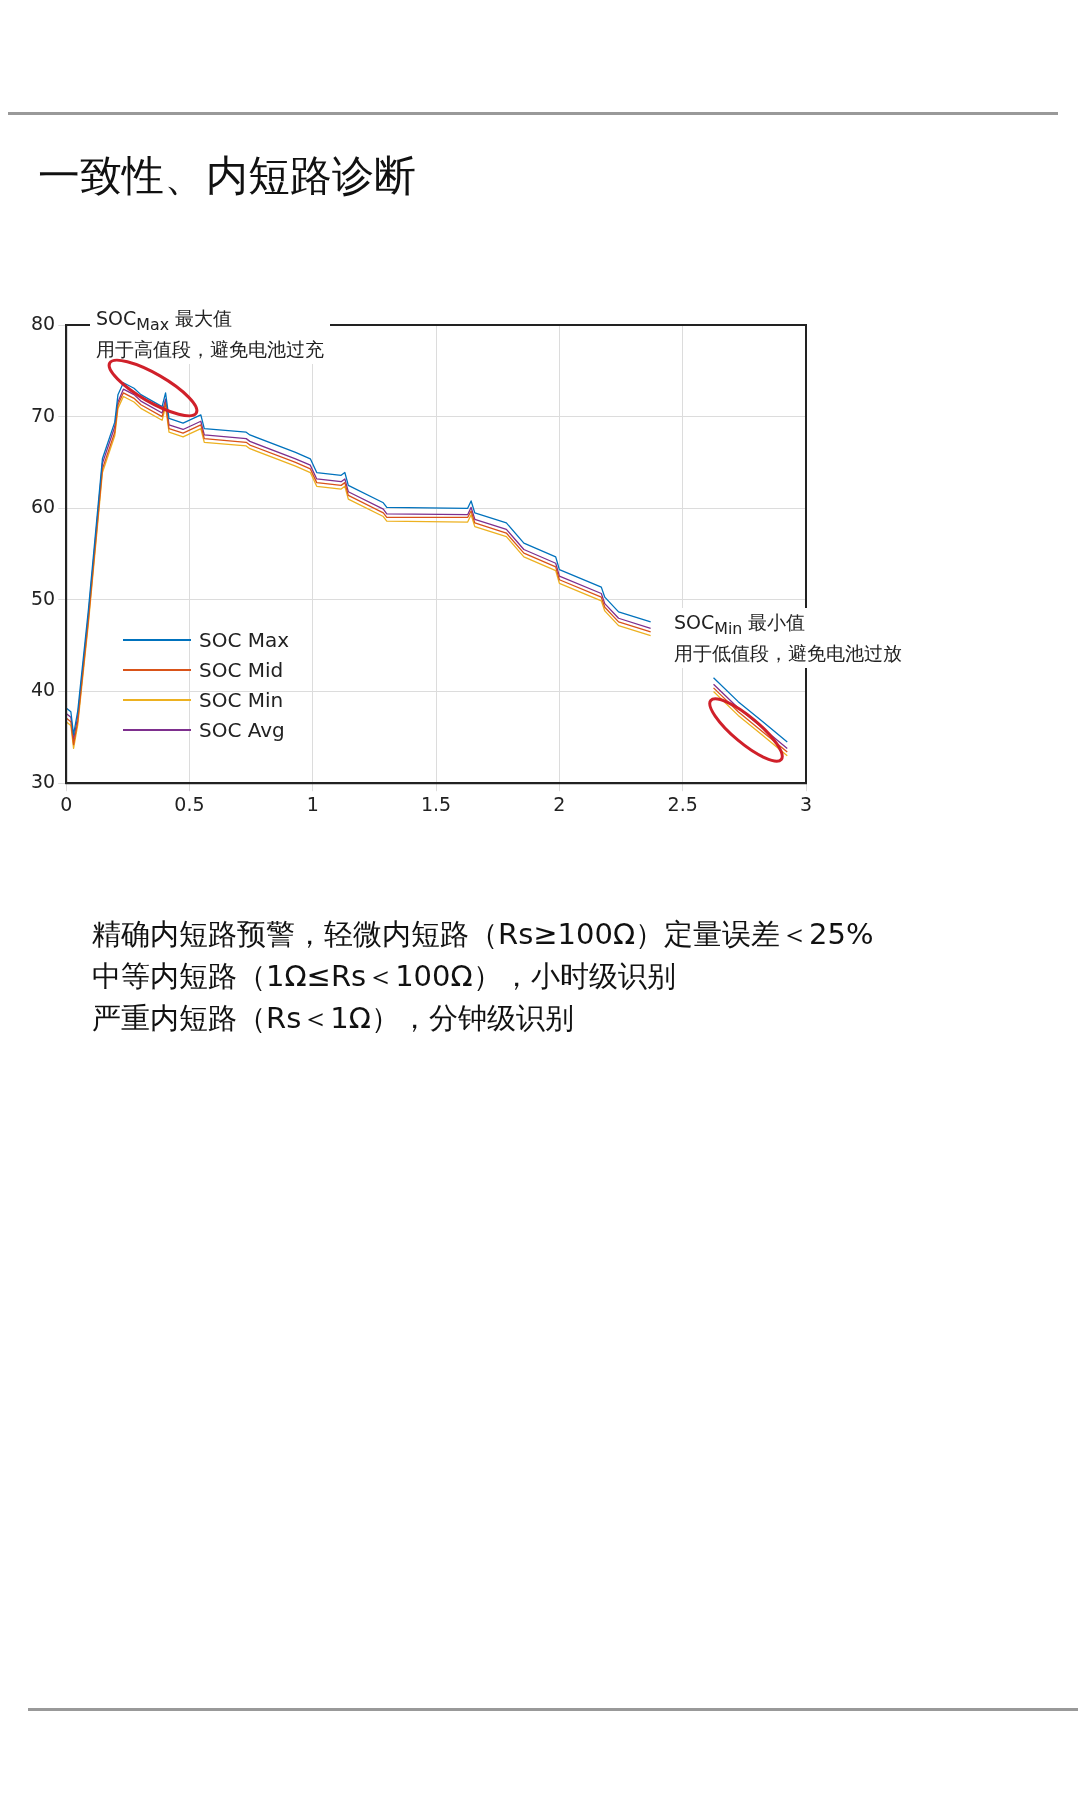 Image resolution: width=1080 pixels, height=1800 pixels. What do you see at coordinates (312, 803) in the screenshot?
I see `x-tick-label: 1` at bounding box center [312, 803].